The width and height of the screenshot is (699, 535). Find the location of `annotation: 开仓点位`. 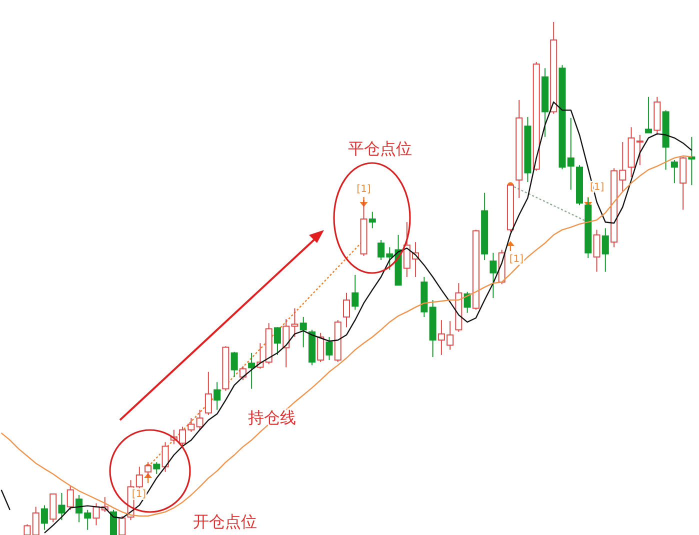

annotation: 开仓点位 is located at coordinates (225, 521).